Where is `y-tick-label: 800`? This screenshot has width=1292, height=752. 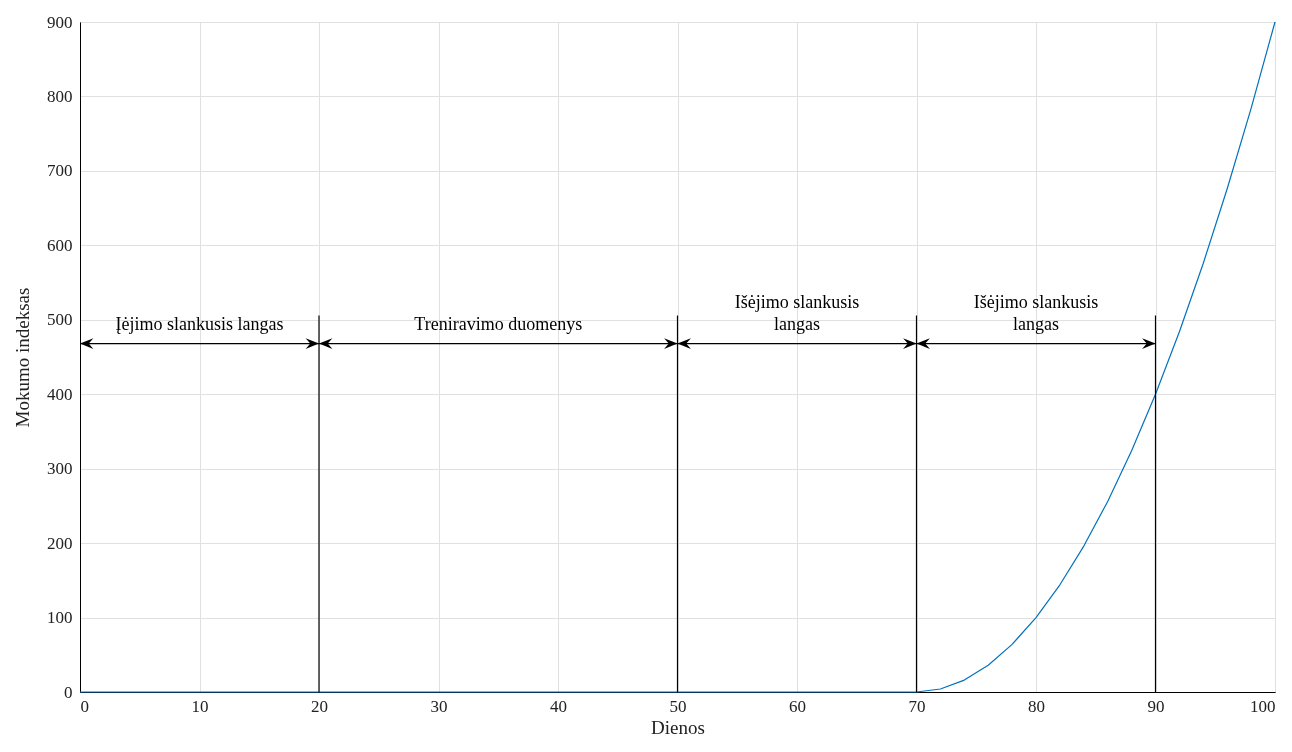
y-tick-label: 800 is located at coordinates (60, 96).